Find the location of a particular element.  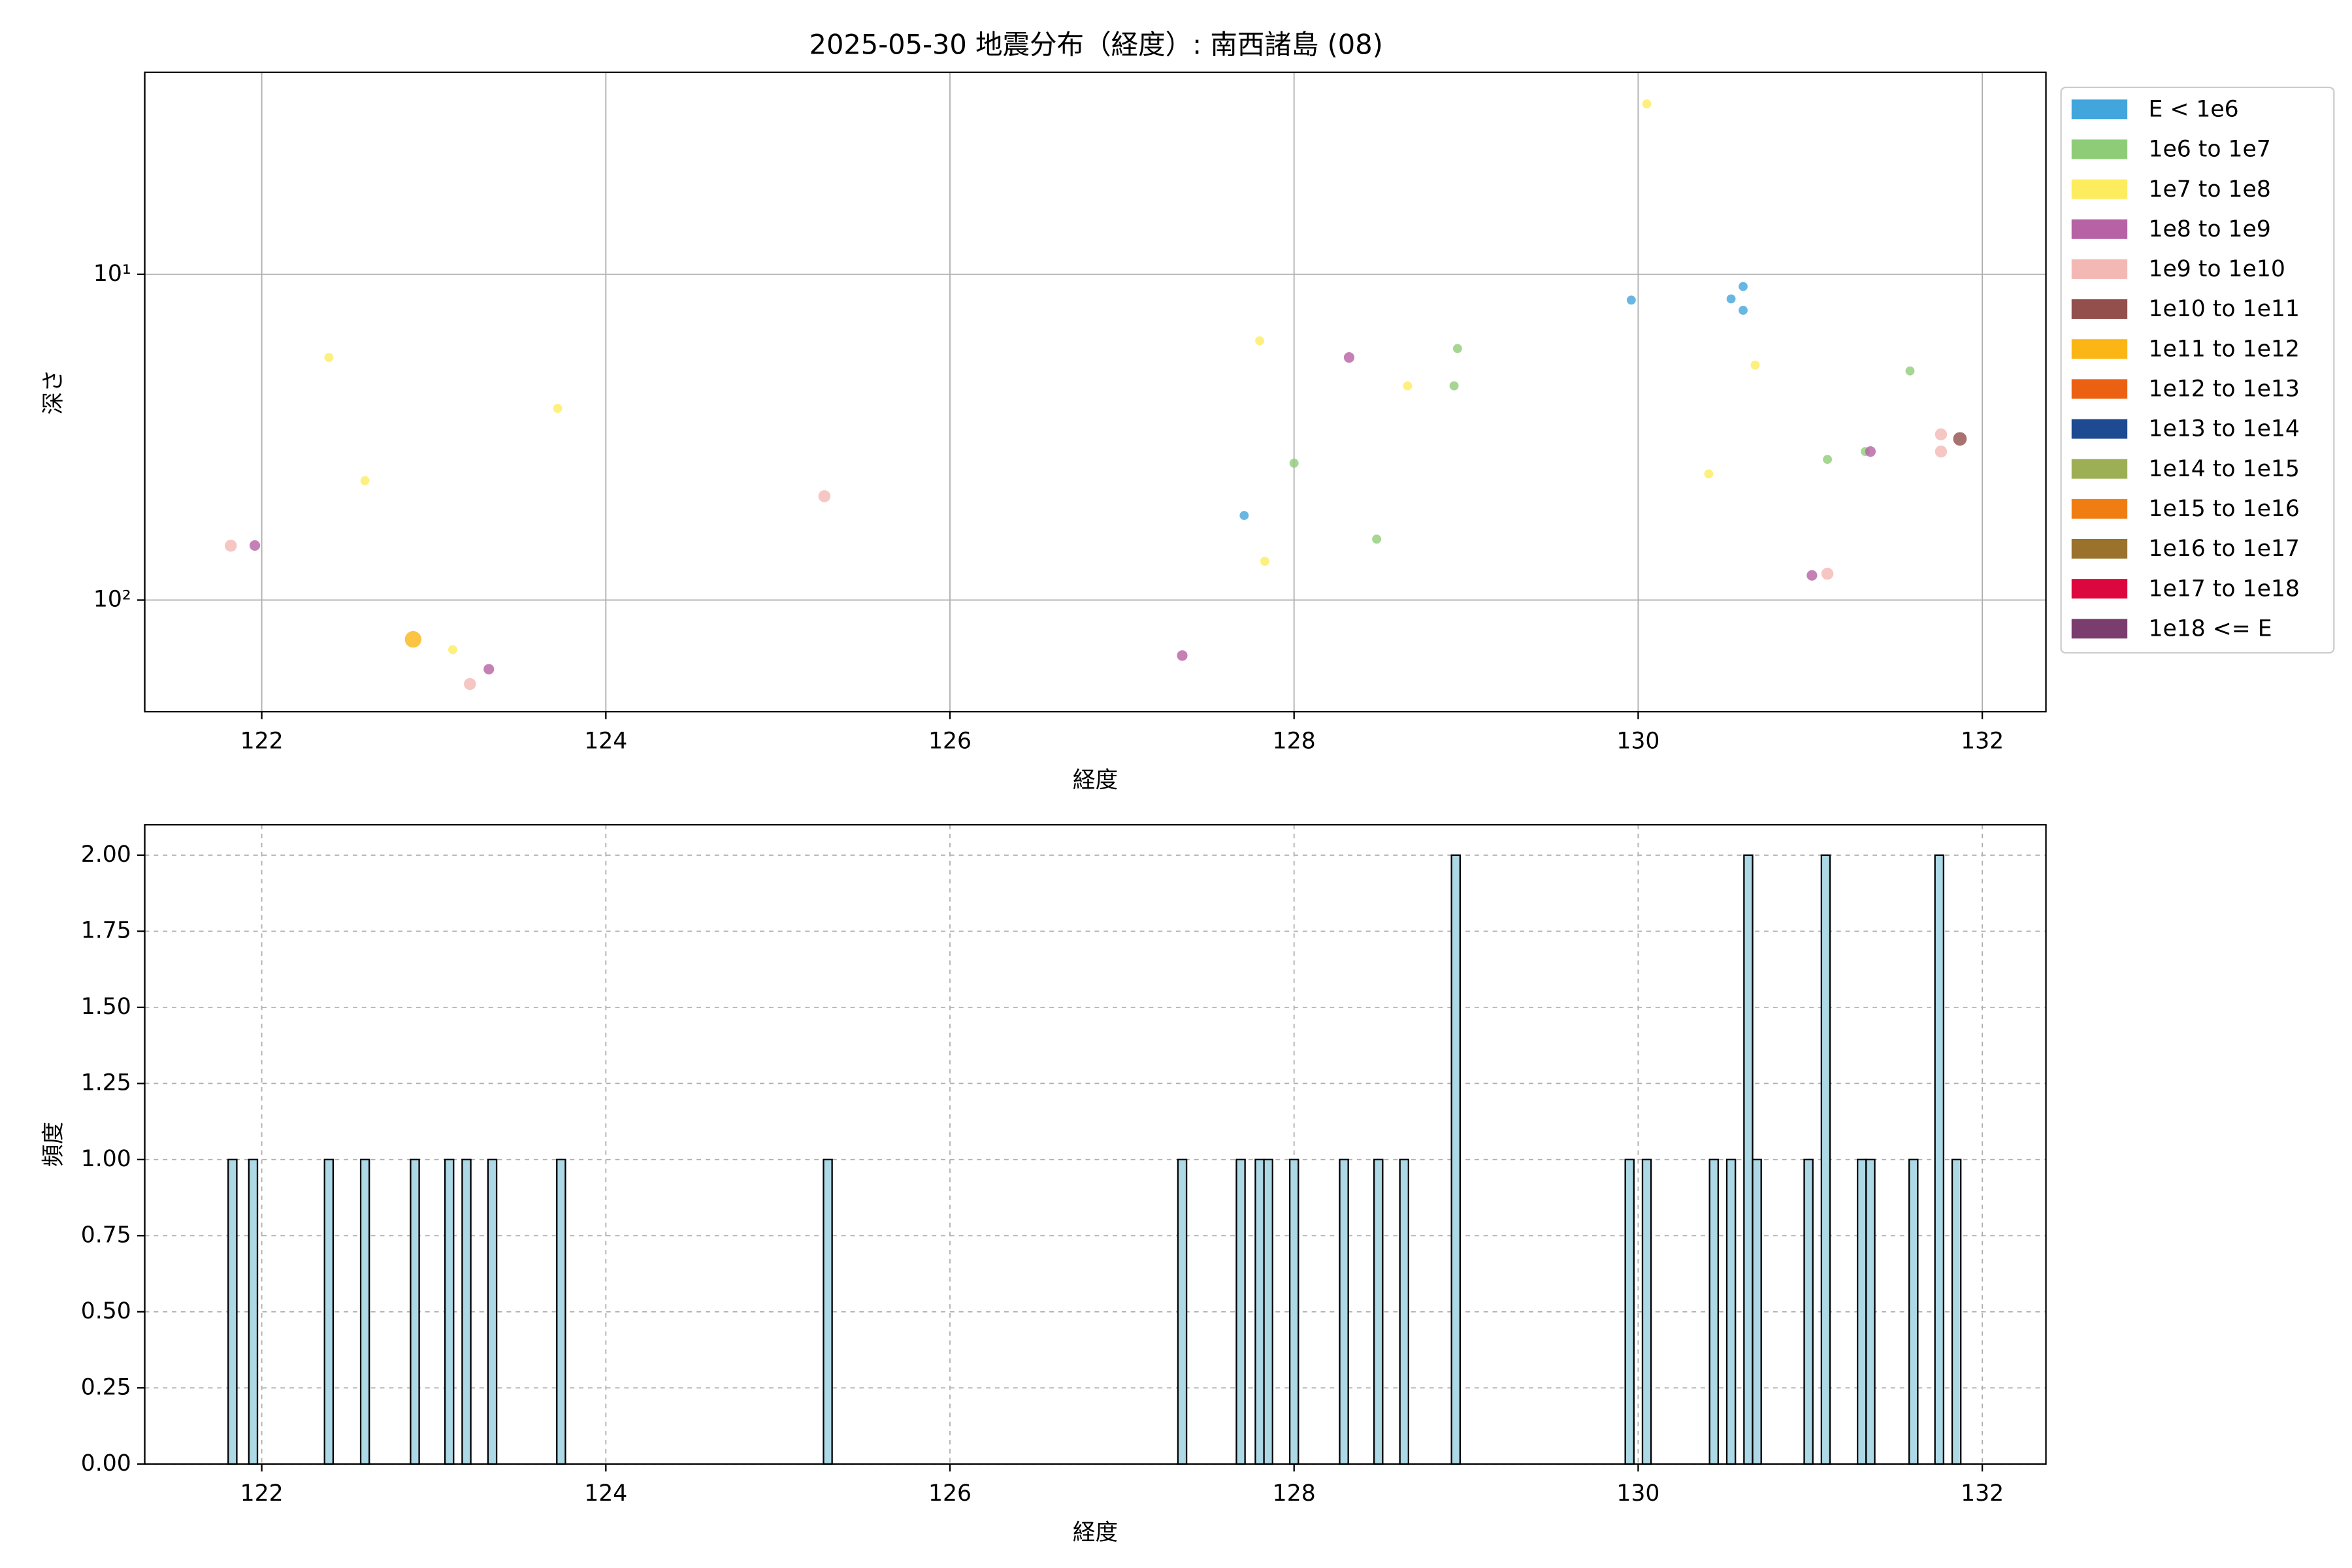

y-tick-label: 10¹ is located at coordinates (112, 274).